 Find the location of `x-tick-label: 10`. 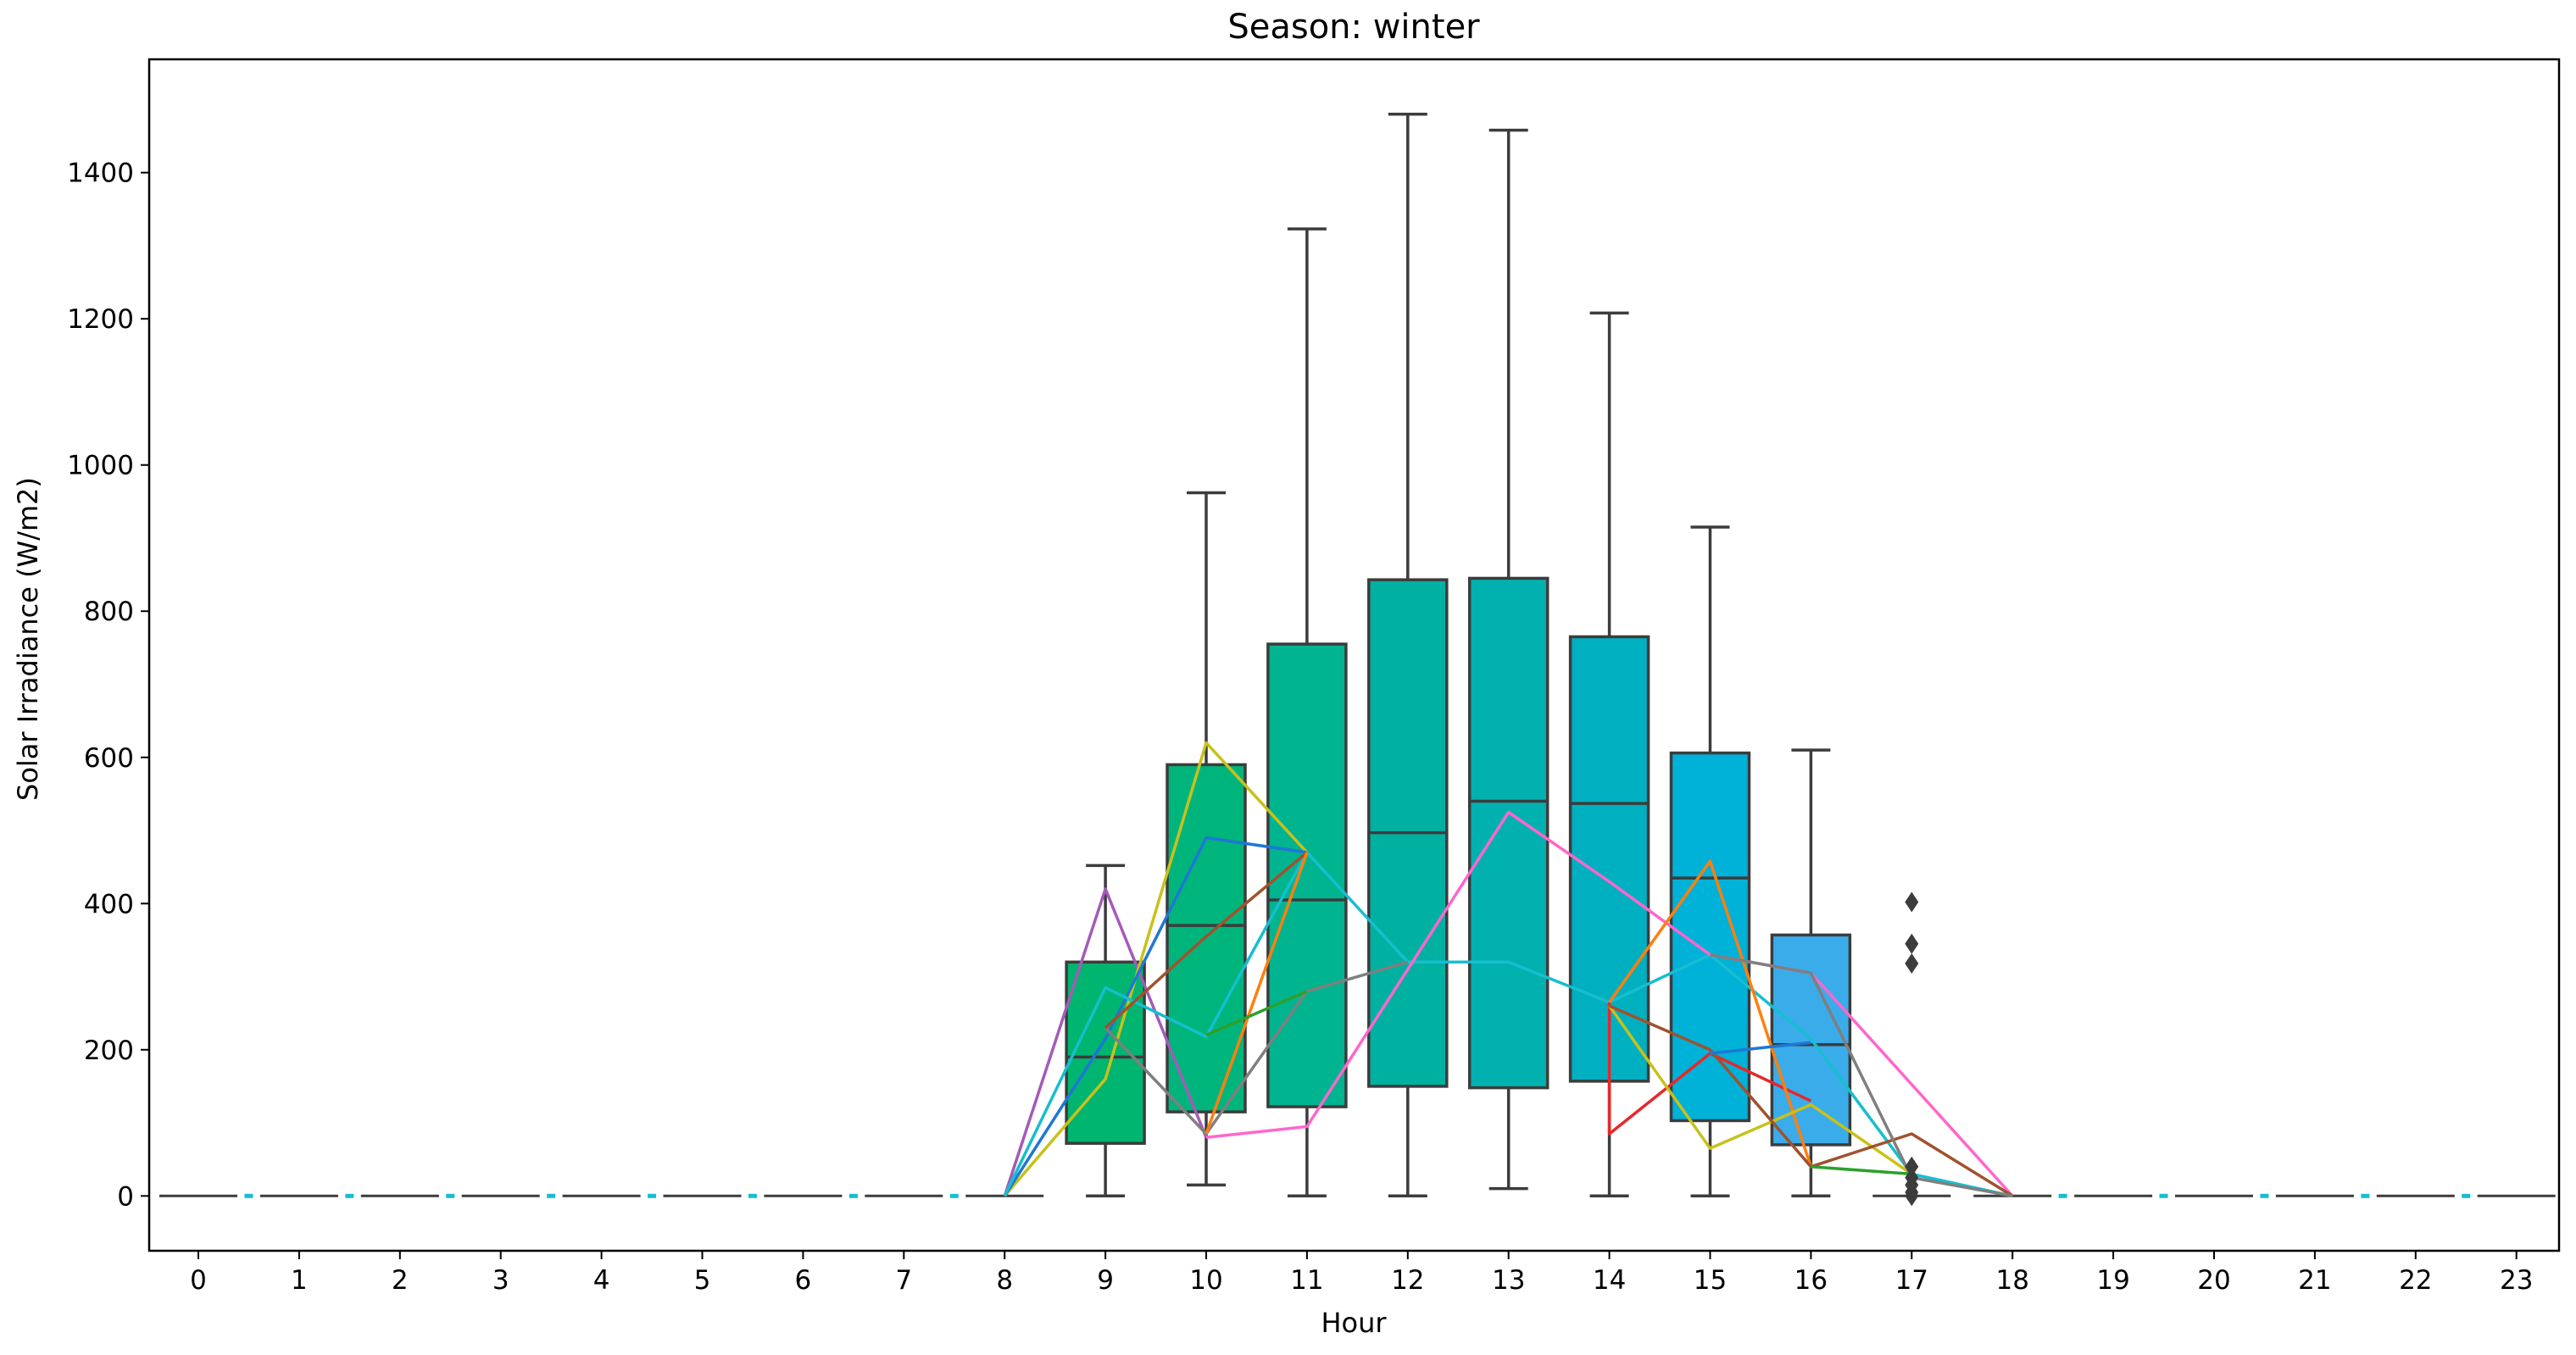

x-tick-label: 10 is located at coordinates (1205, 1280).